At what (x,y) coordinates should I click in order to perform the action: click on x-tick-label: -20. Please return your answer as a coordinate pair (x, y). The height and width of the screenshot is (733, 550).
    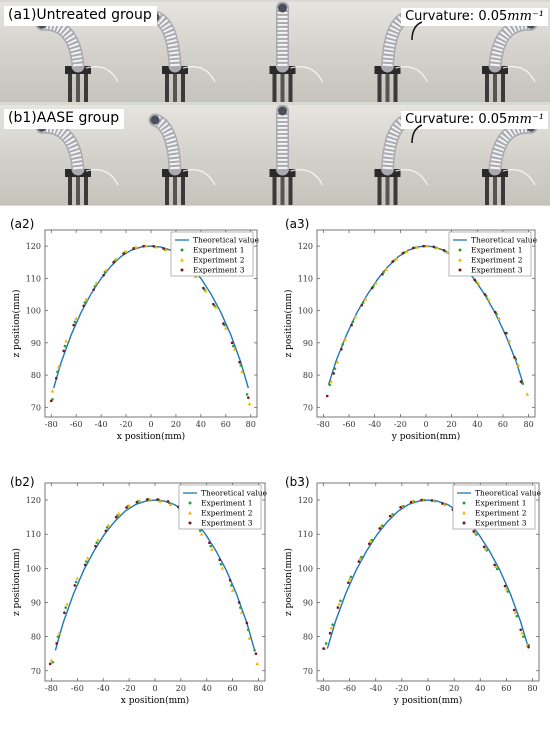
    Looking at the image, I should click on (400, 424).